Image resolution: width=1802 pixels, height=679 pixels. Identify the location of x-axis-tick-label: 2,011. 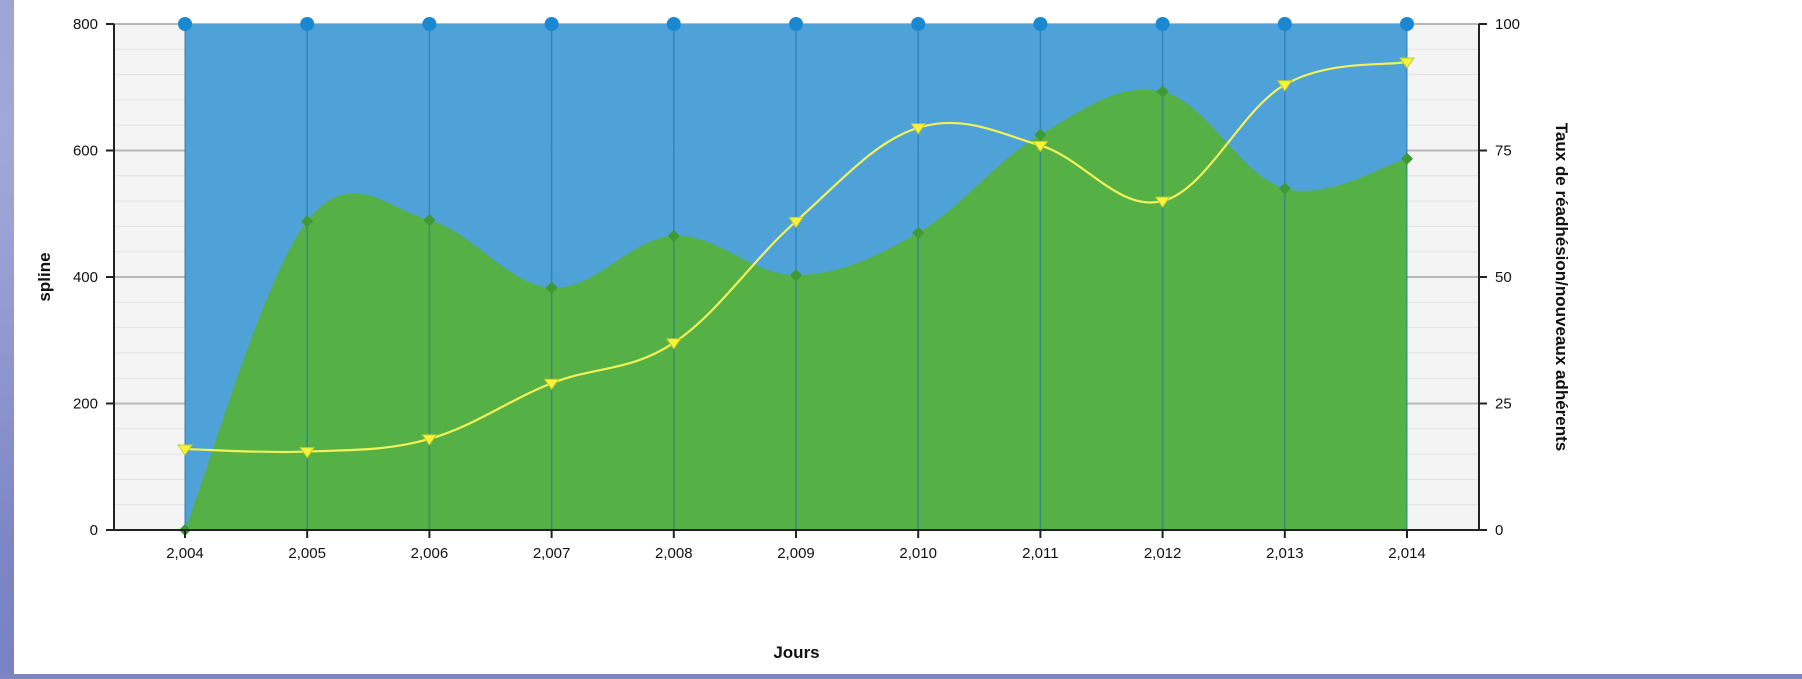
(1040, 553).